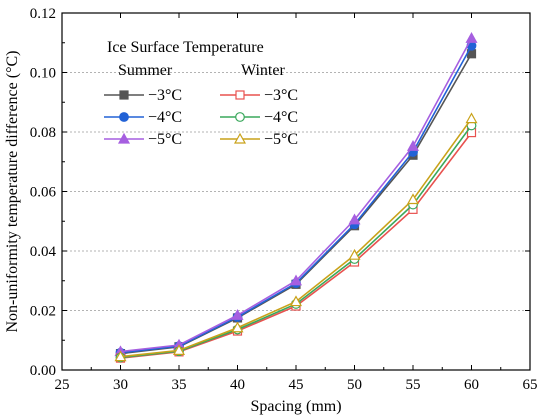  Describe the element at coordinates (43, 252) in the screenshot. I see `y-tick-label: 0.04` at that location.